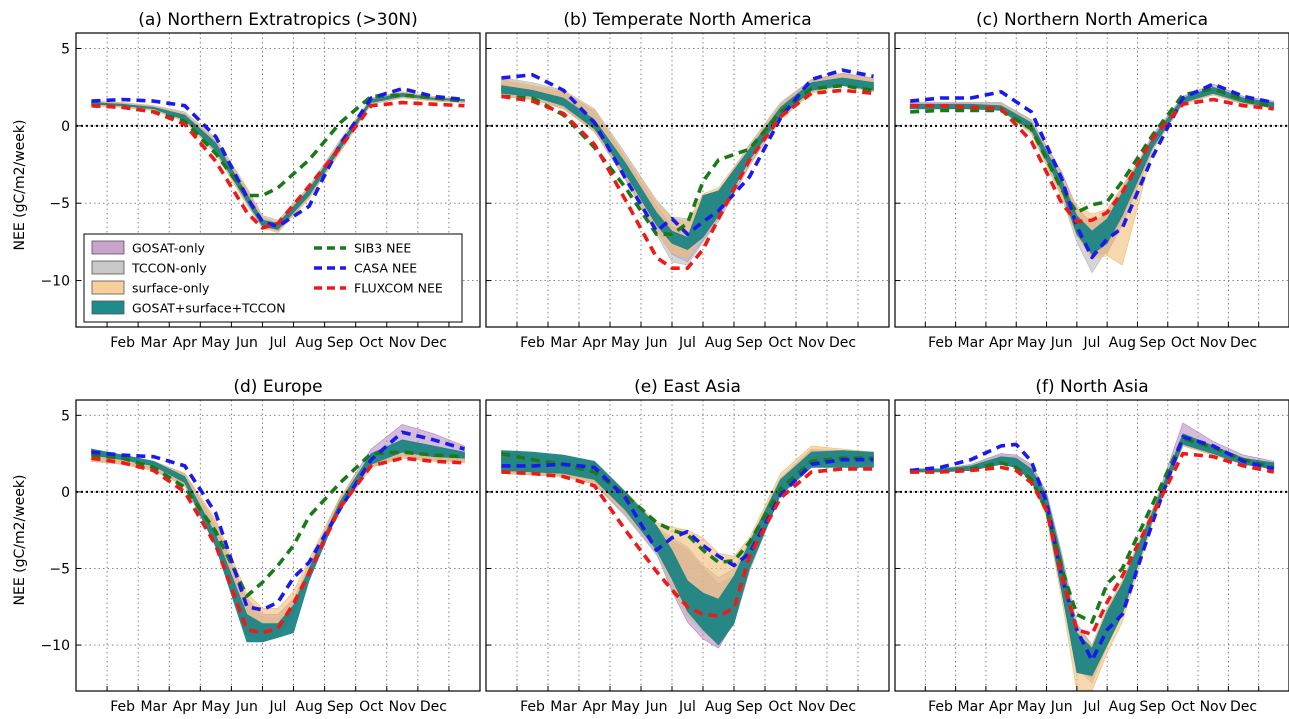 Image resolution: width=1289 pixels, height=719 pixels. I want to click on ylabel-top: NEE (gC/m2/week), so click(20, 185).